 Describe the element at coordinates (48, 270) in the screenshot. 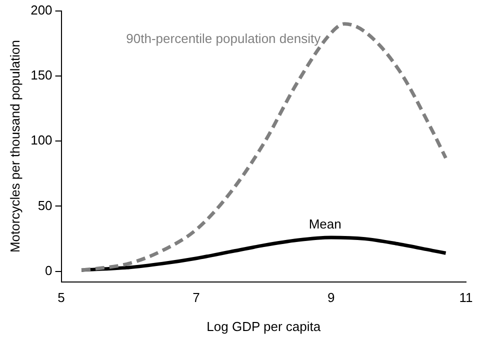

I see `y-tick-label: 0` at that location.